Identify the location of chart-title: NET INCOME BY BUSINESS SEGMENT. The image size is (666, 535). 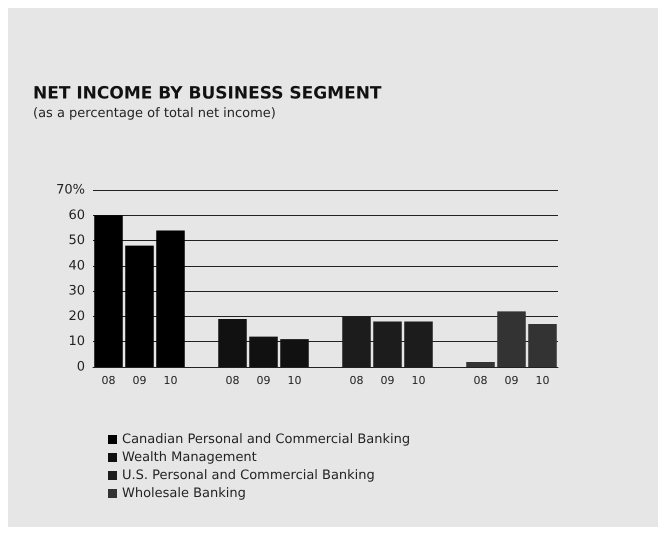
(207, 94).